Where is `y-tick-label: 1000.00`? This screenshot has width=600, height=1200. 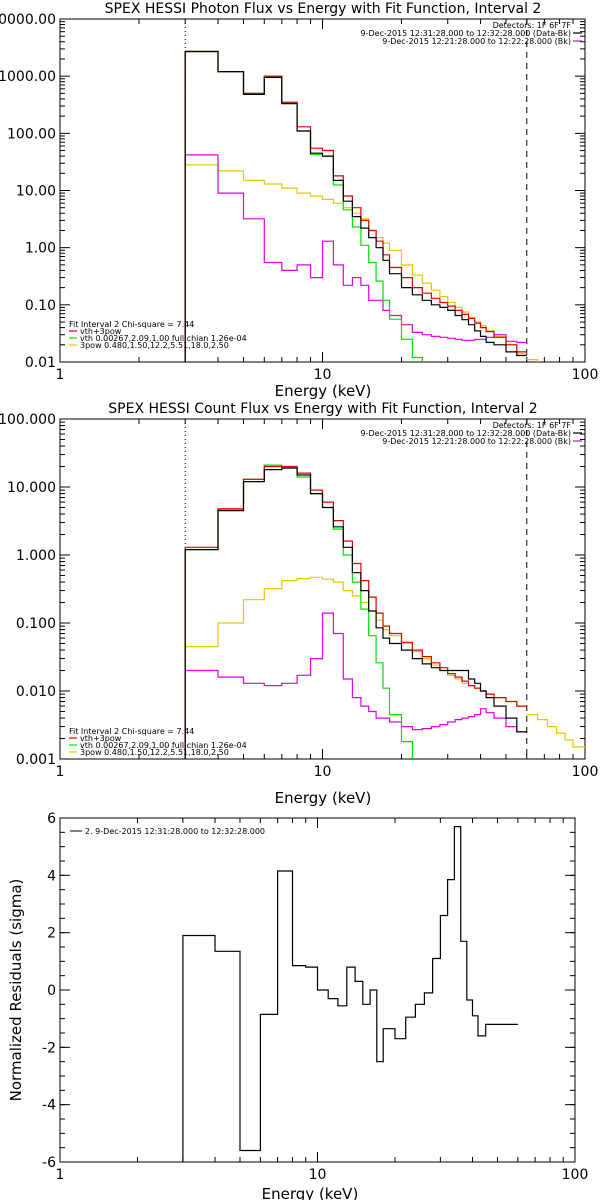 y-tick-label: 1000.00 is located at coordinates (28, 77).